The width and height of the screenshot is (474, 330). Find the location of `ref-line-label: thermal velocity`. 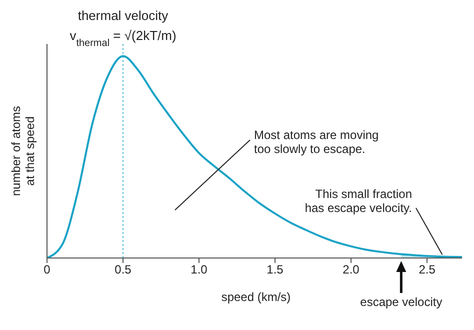

ref-line-label: thermal velocity is located at coordinates (123, 15).